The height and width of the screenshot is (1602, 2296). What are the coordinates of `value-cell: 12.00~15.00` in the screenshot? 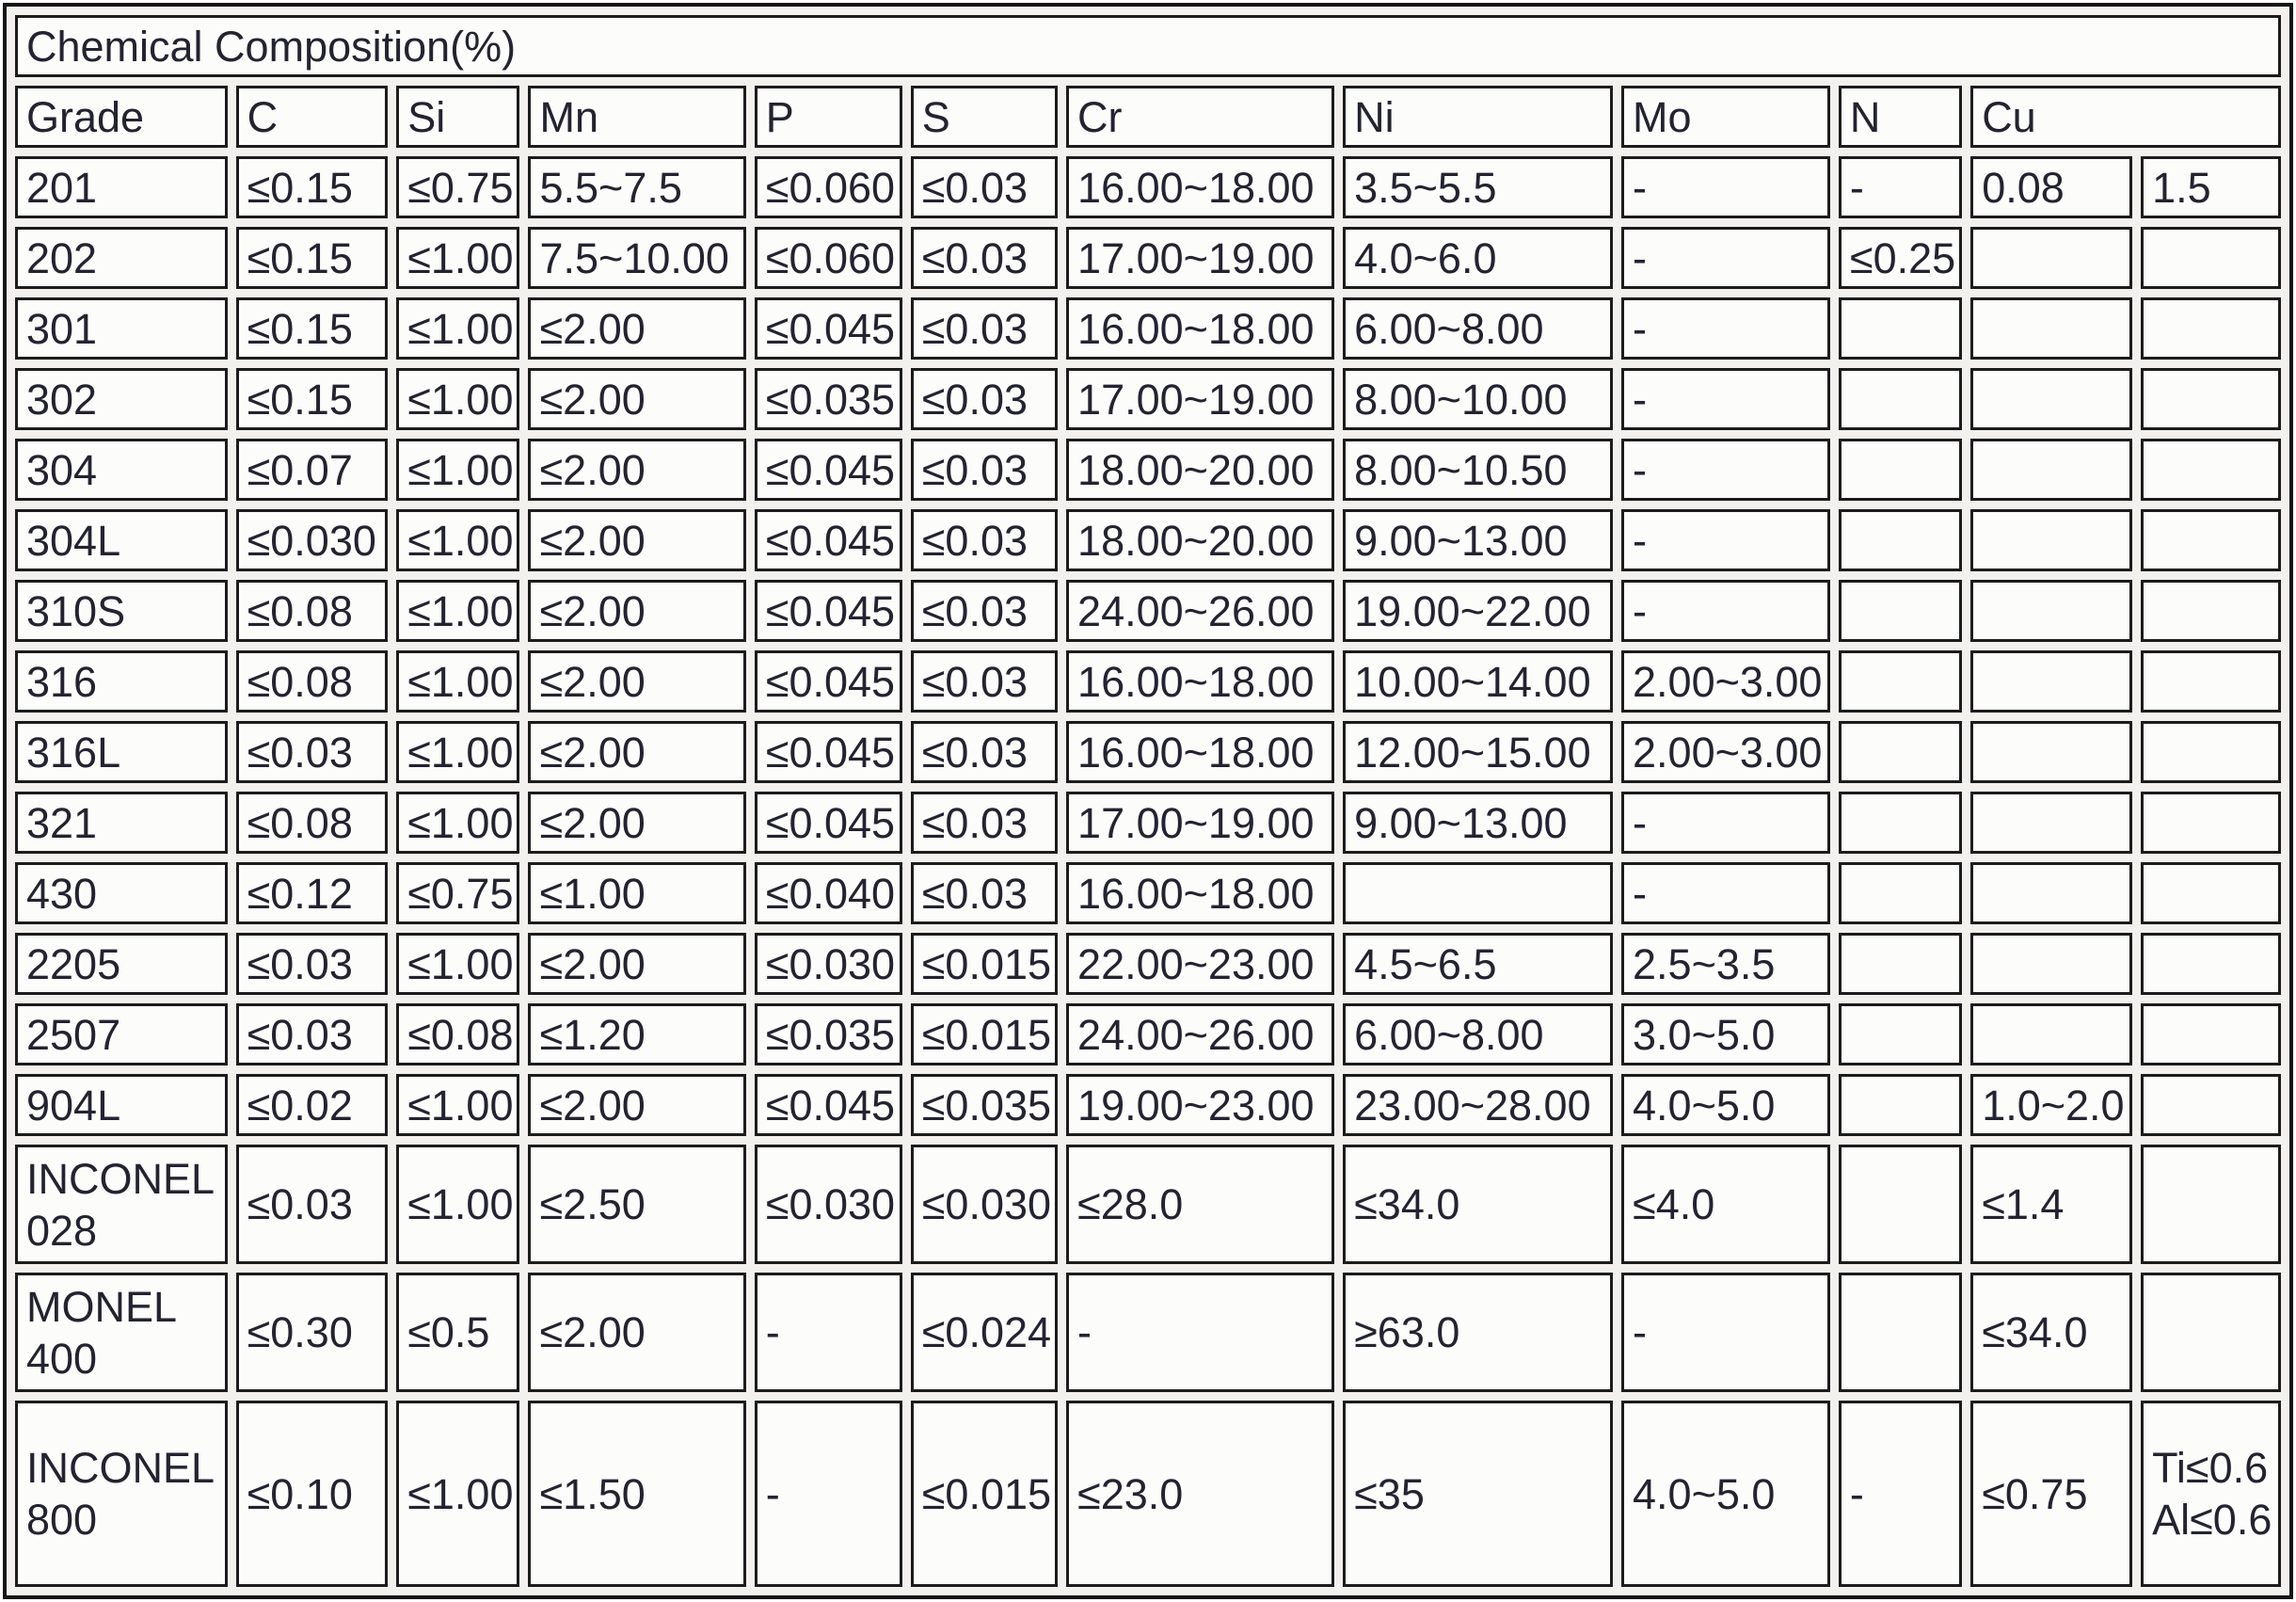 It's located at (1478, 752).